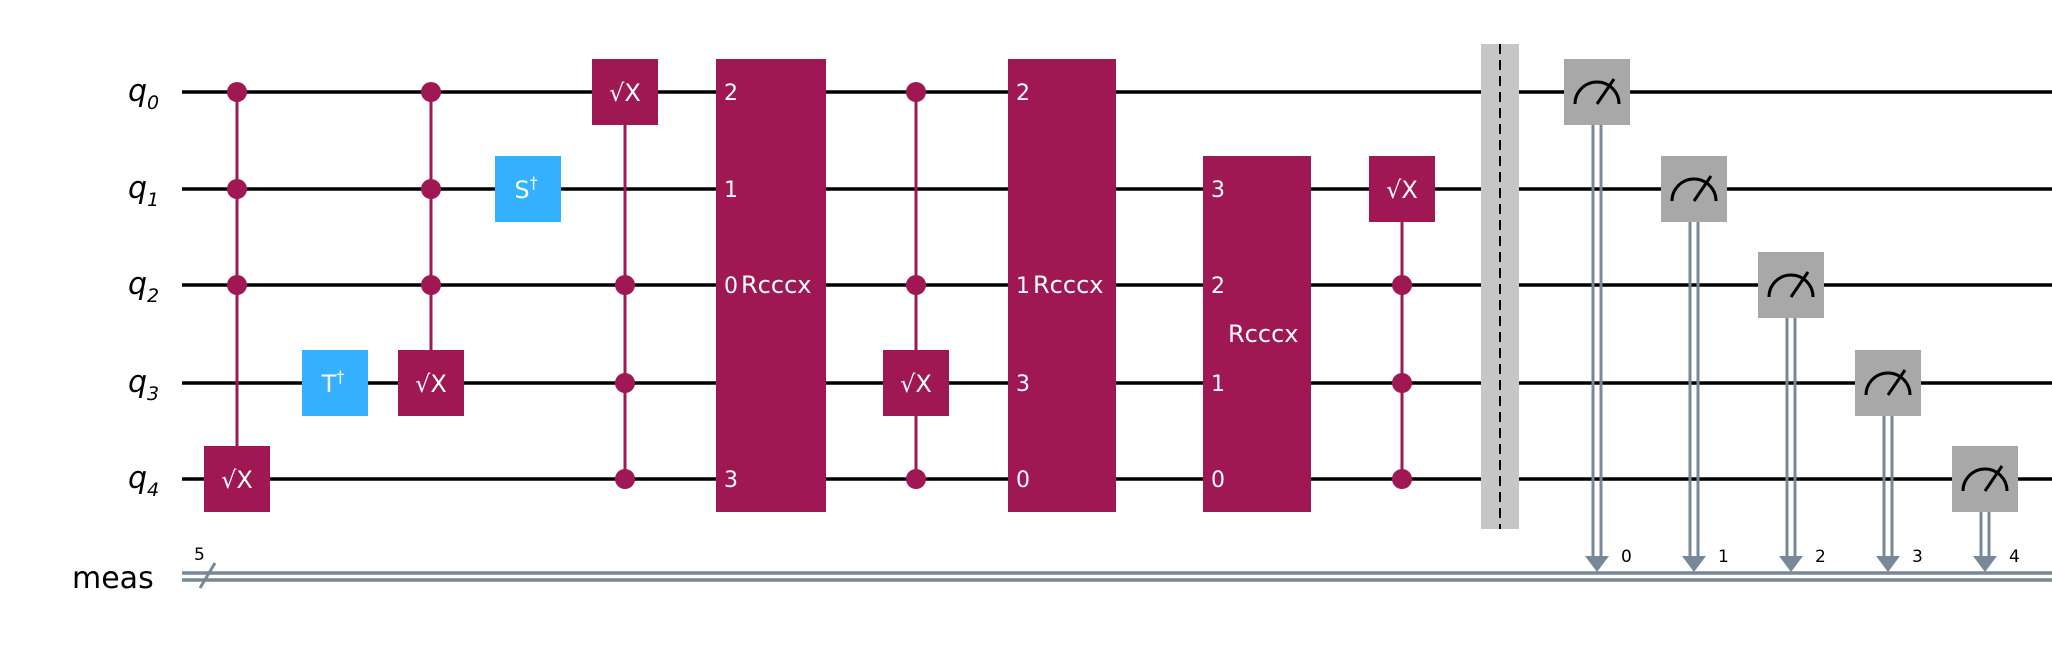 This screenshot has width=2052, height=648. What do you see at coordinates (1598, 315) in the screenshot?
I see `measurement-q0: 0` at bounding box center [1598, 315].